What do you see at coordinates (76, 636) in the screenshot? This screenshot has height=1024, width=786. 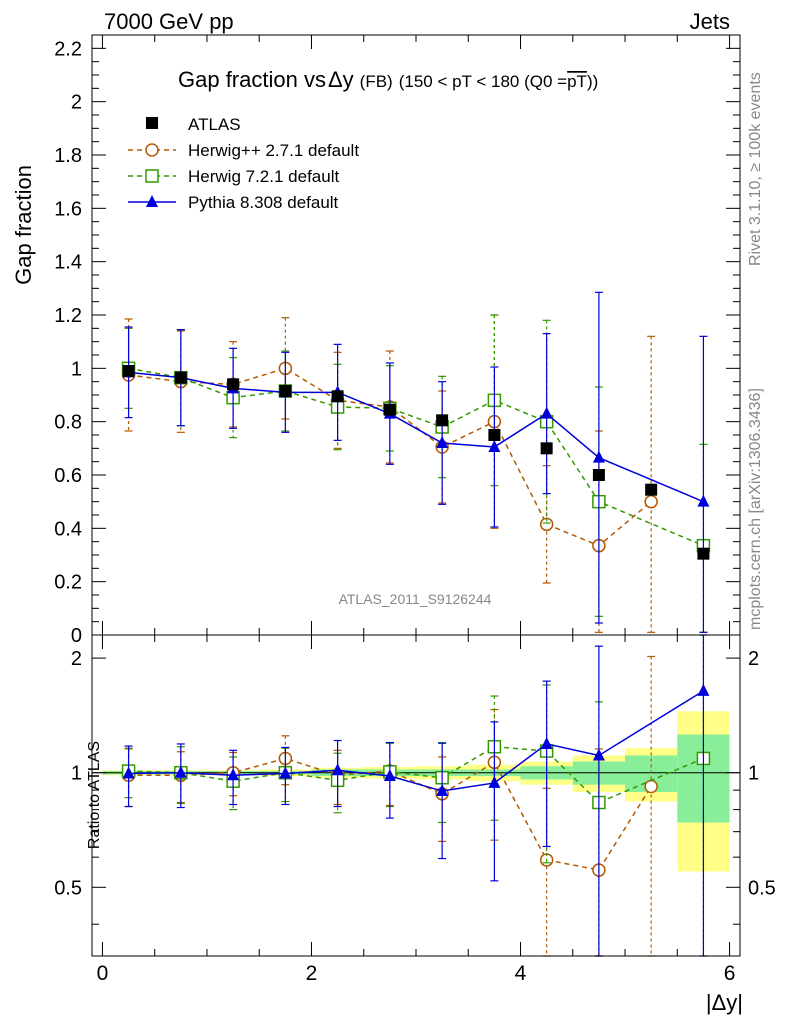 I see `y-tick-label: 0` at bounding box center [76, 636].